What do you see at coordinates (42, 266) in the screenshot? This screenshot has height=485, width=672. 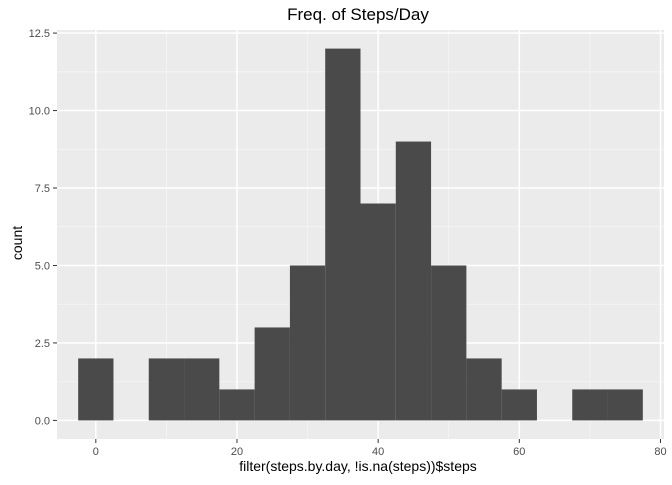 I see `y-tick-label: 5.0` at bounding box center [42, 266].